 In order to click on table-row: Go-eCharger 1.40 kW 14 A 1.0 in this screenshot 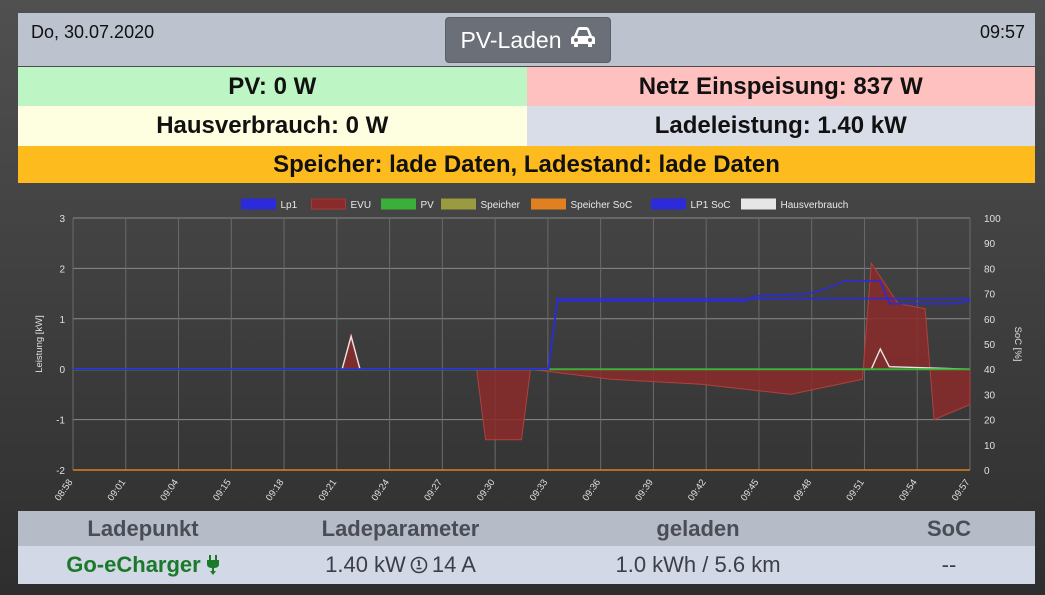, I will do `click(526, 565)`.